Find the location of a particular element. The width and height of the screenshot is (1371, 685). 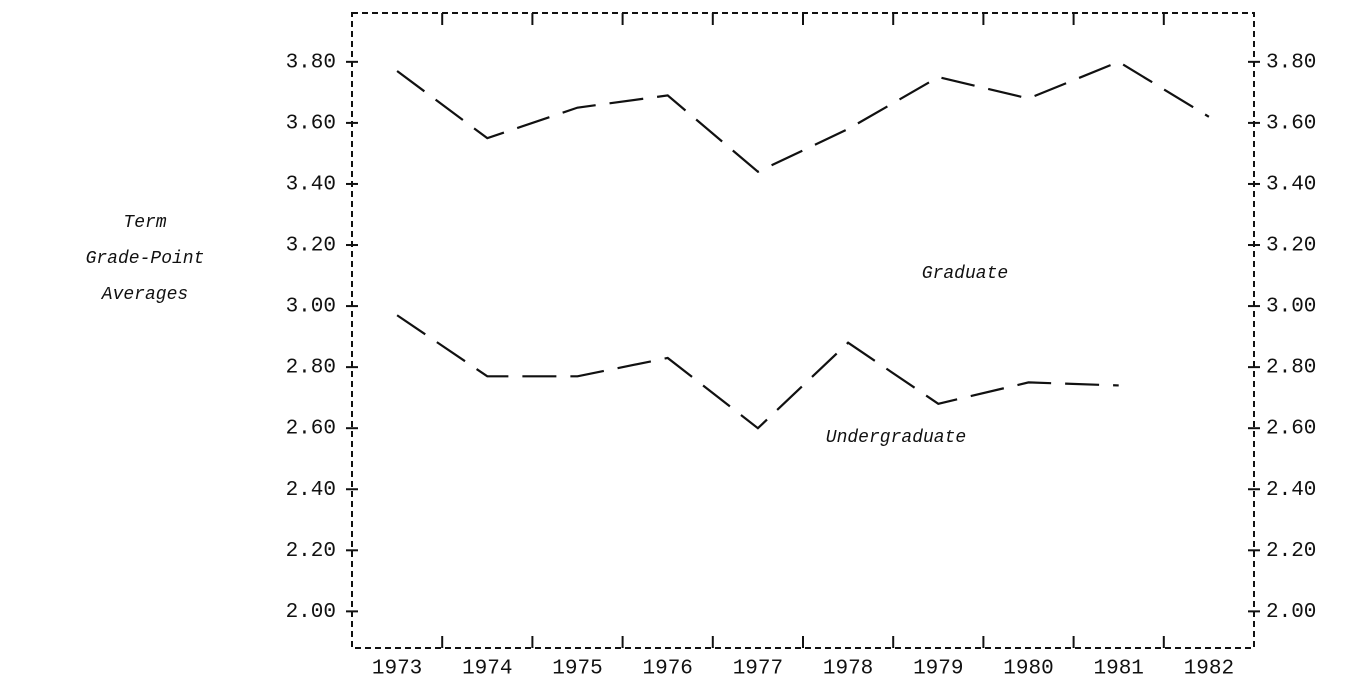

y2-tick-label: 2.60 is located at coordinates (1291, 429).